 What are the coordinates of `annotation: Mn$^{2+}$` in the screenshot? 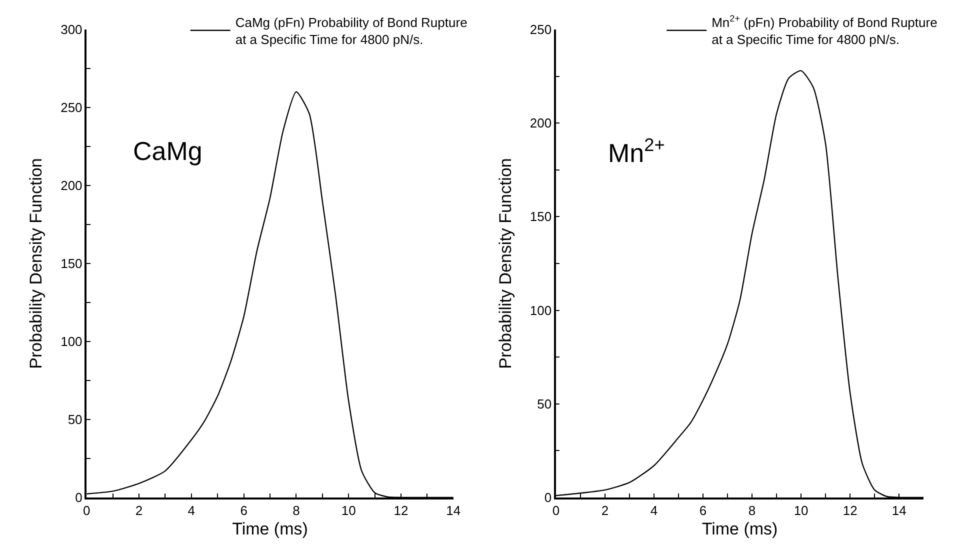 It's located at (636, 151).